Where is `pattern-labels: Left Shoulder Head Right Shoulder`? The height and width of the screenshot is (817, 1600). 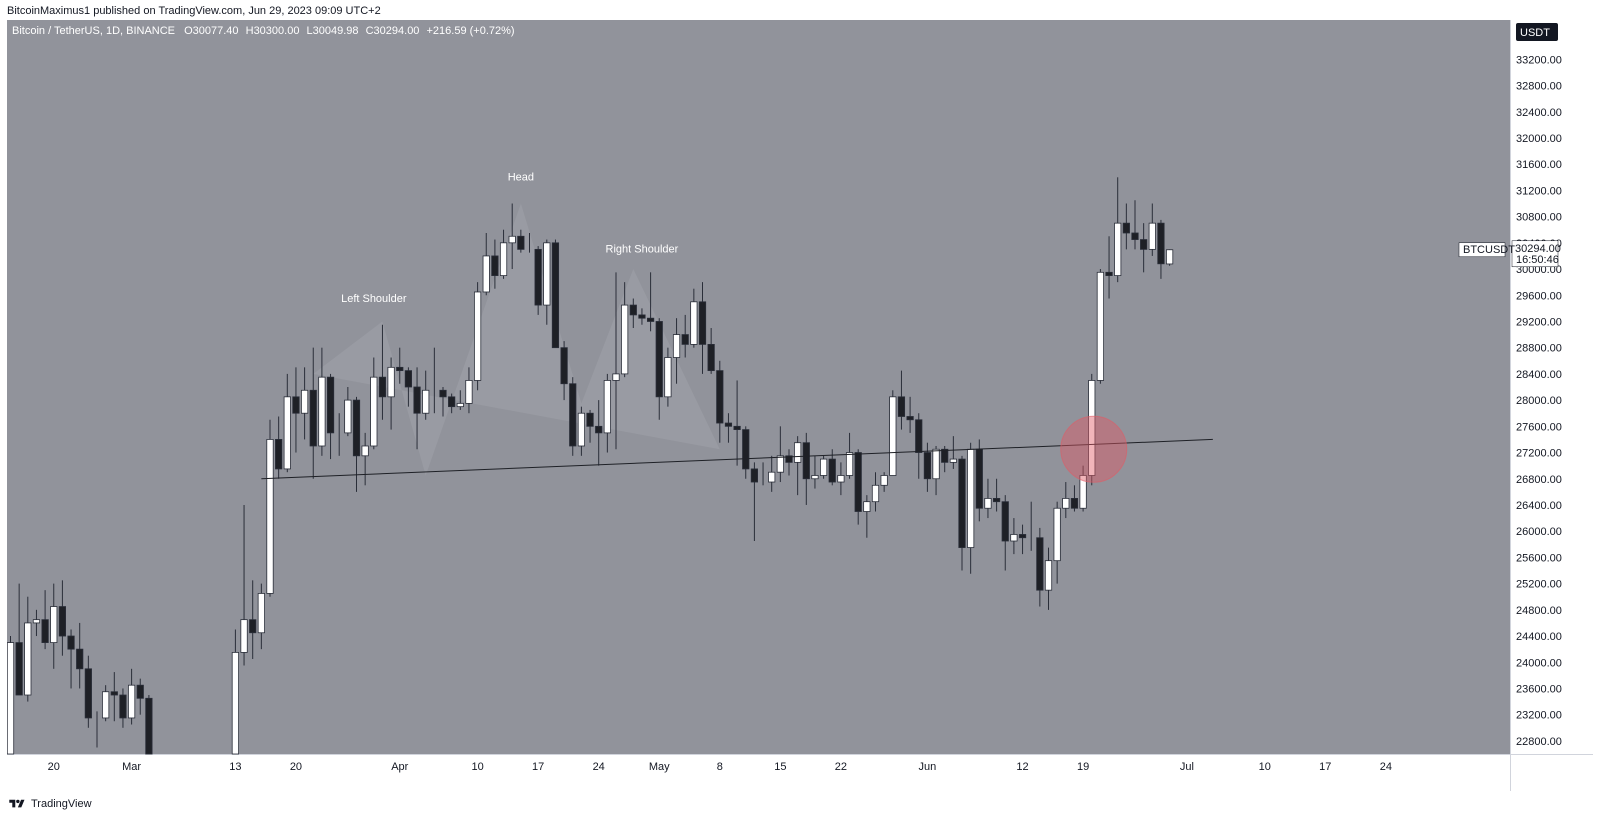 pattern-labels: Left Shoulder Head Right Shoulder is located at coordinates (510, 238).